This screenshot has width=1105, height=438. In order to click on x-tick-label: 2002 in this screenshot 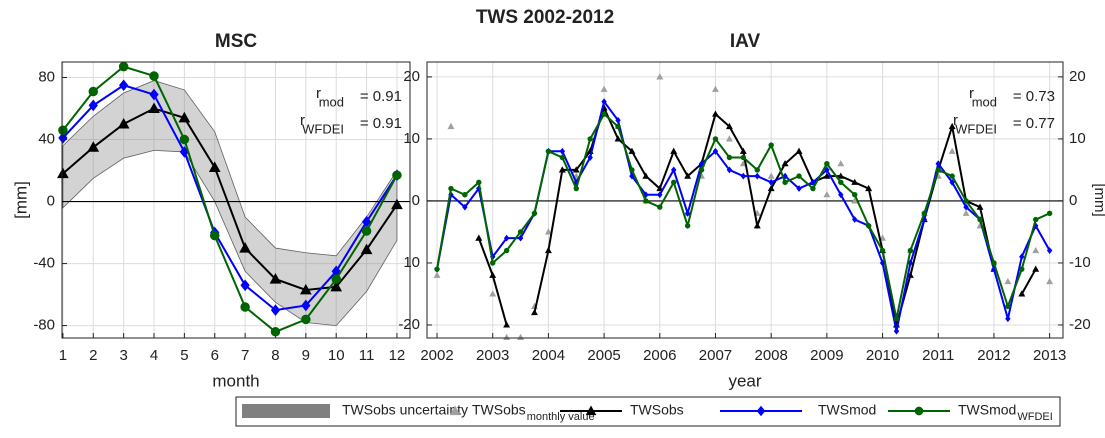, I will do `click(436, 355)`.